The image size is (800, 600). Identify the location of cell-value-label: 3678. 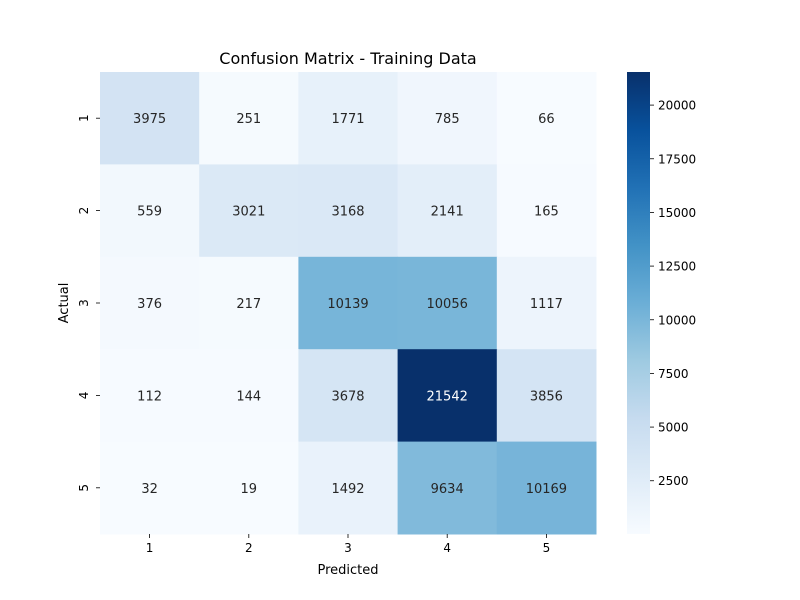
(347, 396).